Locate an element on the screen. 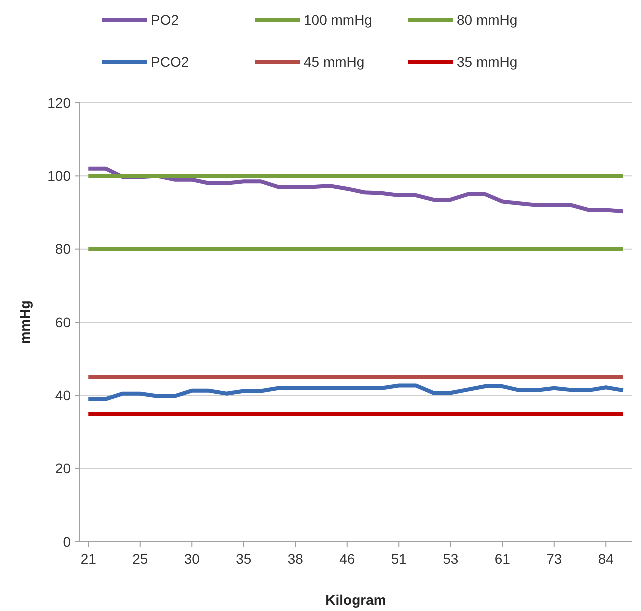 The width and height of the screenshot is (641, 611). legend-label: 35 mmHg is located at coordinates (487, 62).